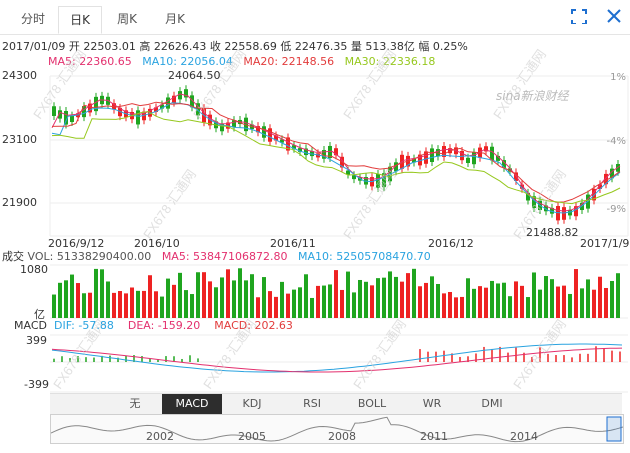  I want to click on fullscreen-icon, so click(579, 17).